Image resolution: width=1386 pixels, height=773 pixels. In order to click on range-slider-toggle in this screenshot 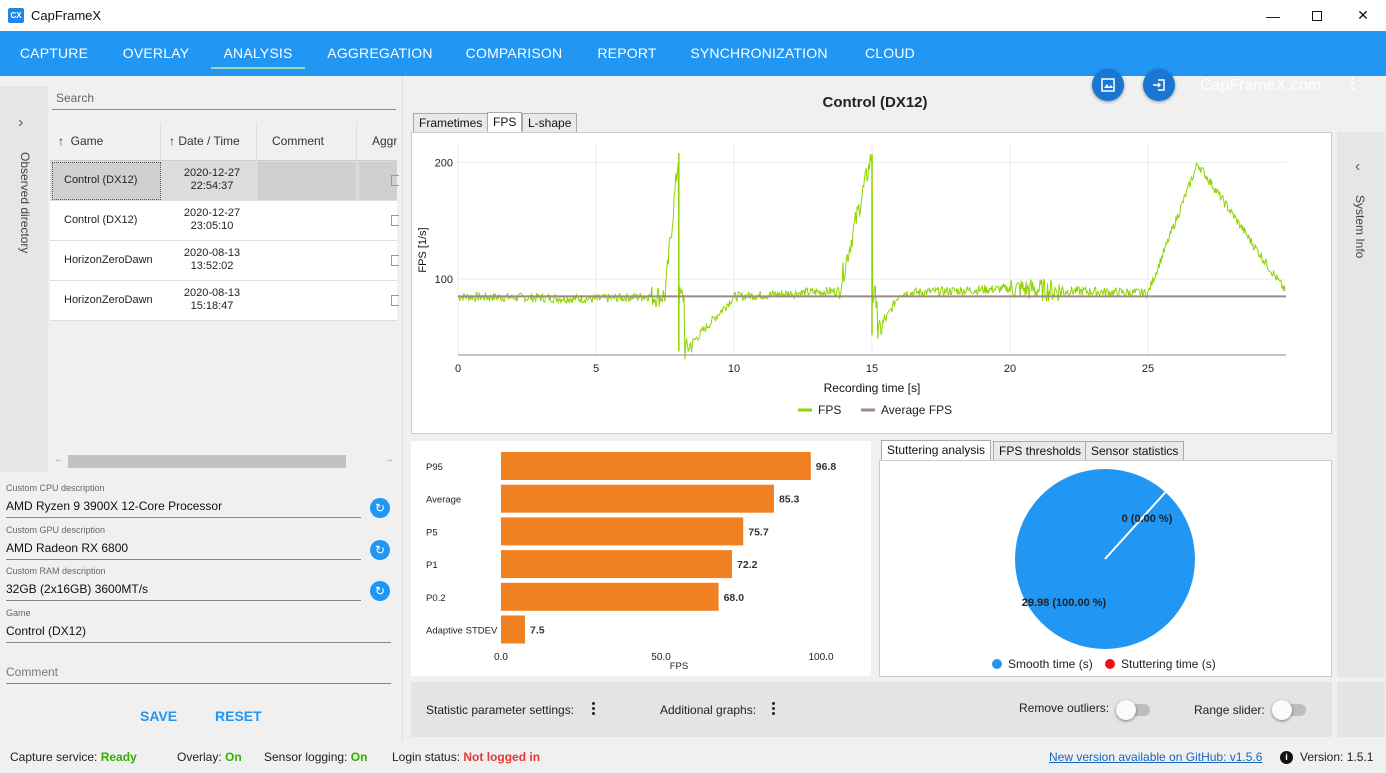, I will do `click(1289, 710)`.